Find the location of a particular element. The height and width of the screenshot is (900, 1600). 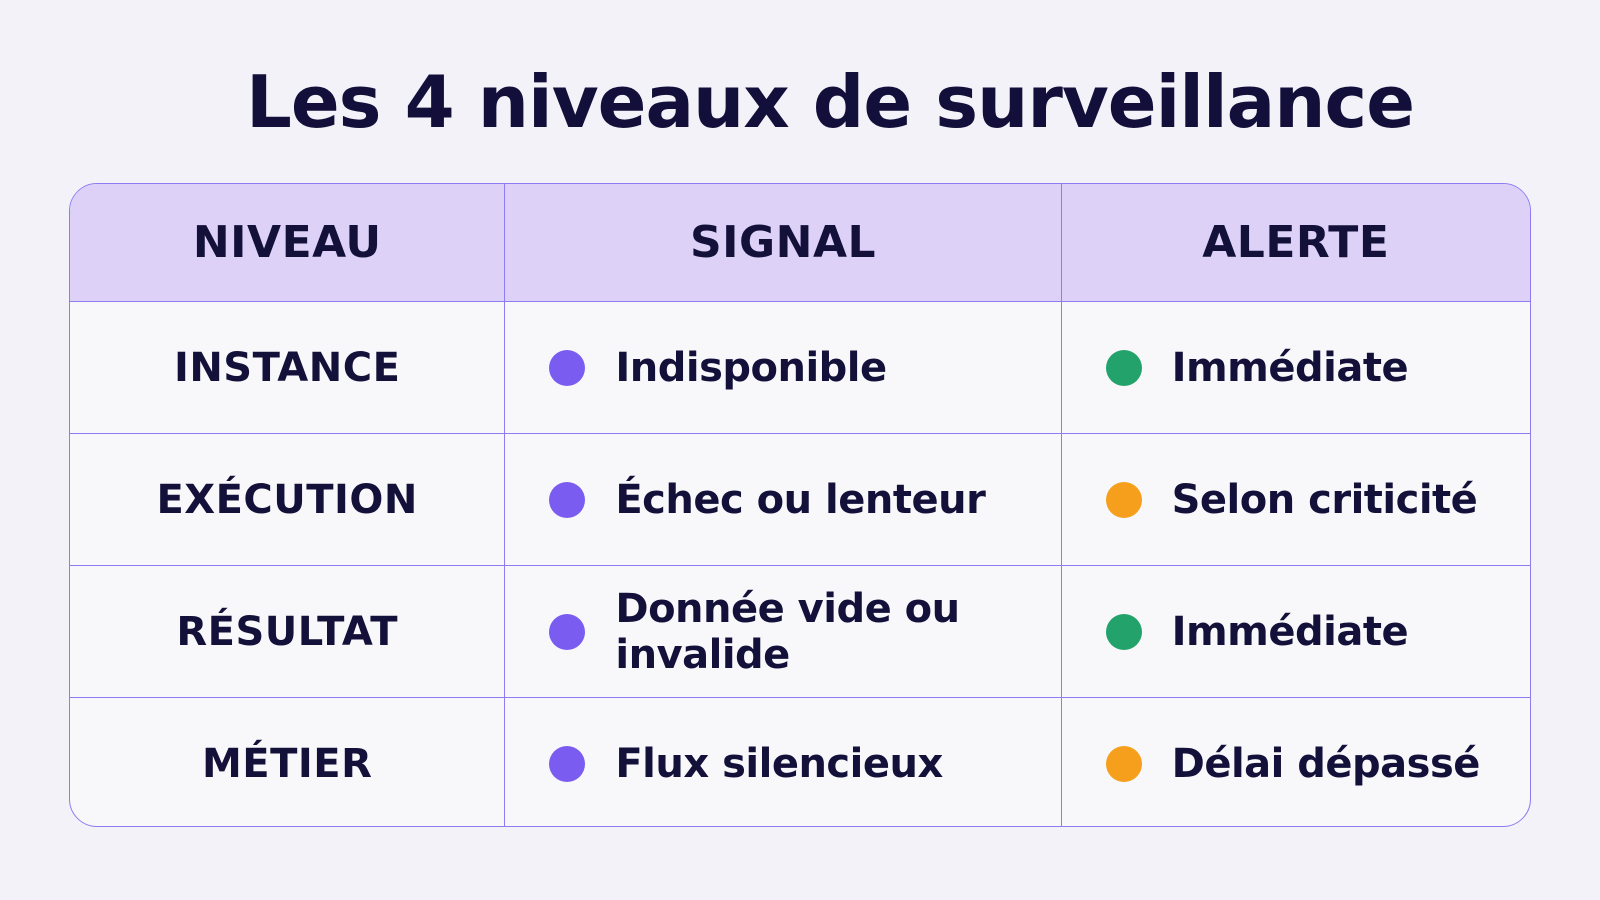

signal-text: Flux silencieux is located at coordinates (779, 764).